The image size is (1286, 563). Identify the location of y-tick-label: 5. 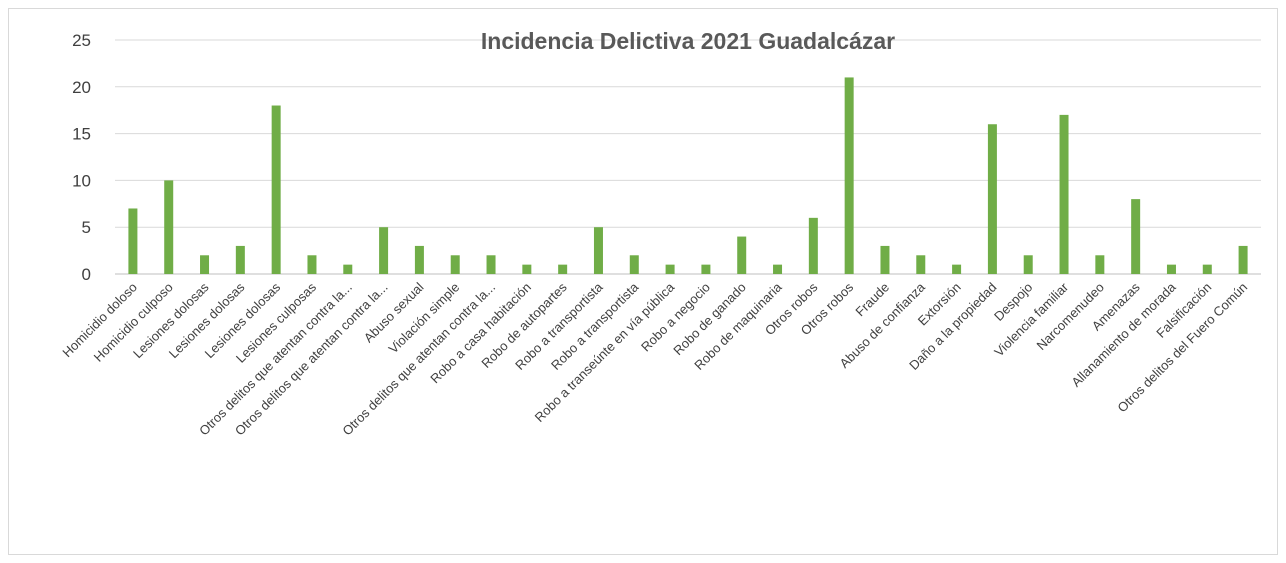
(86, 227).